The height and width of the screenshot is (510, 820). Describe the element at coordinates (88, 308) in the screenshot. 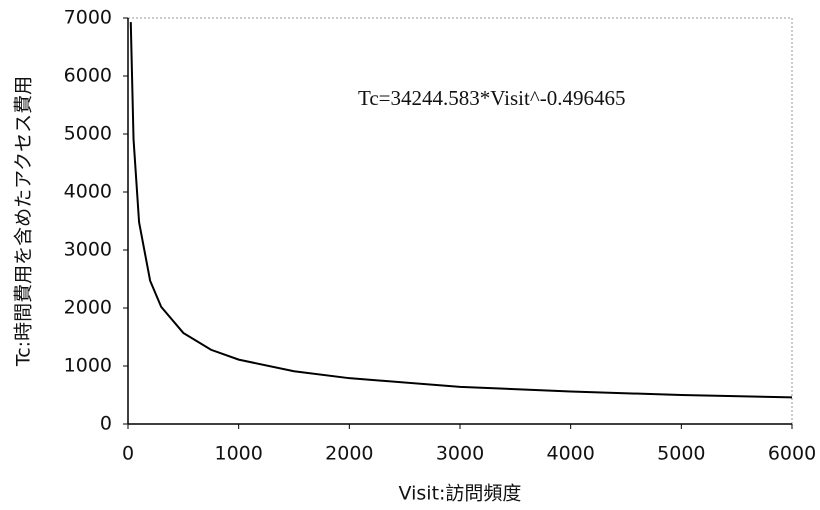

I see `y-tick-label: 2000` at that location.